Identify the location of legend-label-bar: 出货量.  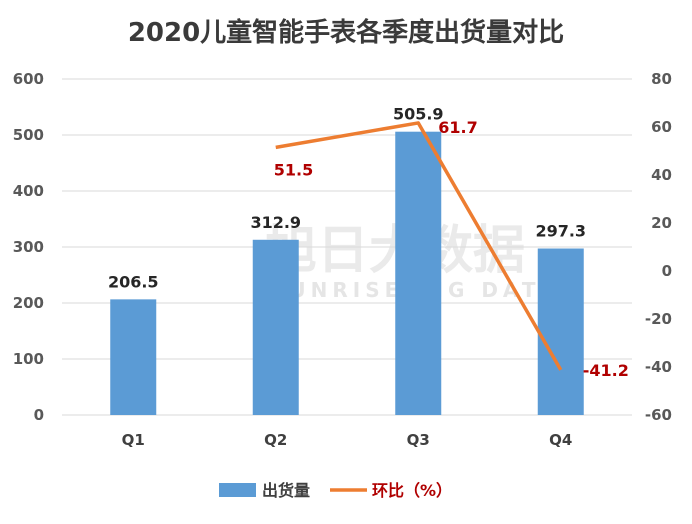
(286, 490).